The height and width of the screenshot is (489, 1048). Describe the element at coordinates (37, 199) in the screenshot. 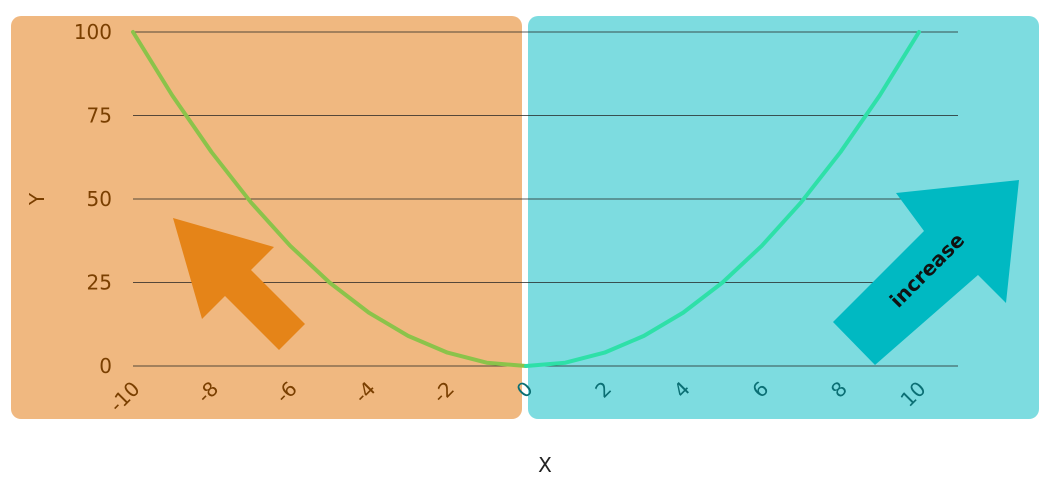

I see `y-axis-label: Y` at that location.